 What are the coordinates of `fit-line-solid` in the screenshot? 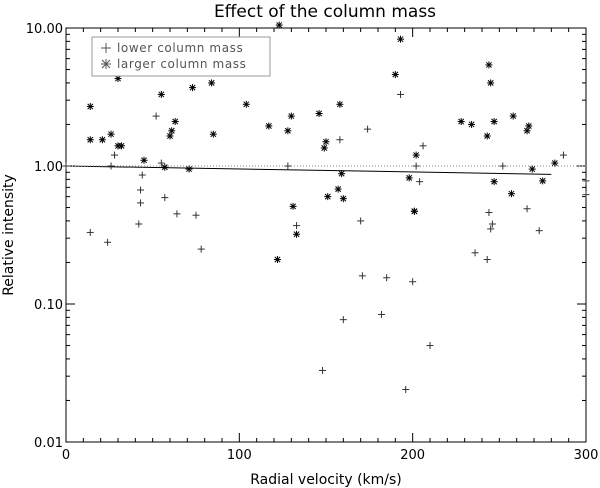 It's located at (308, 170).